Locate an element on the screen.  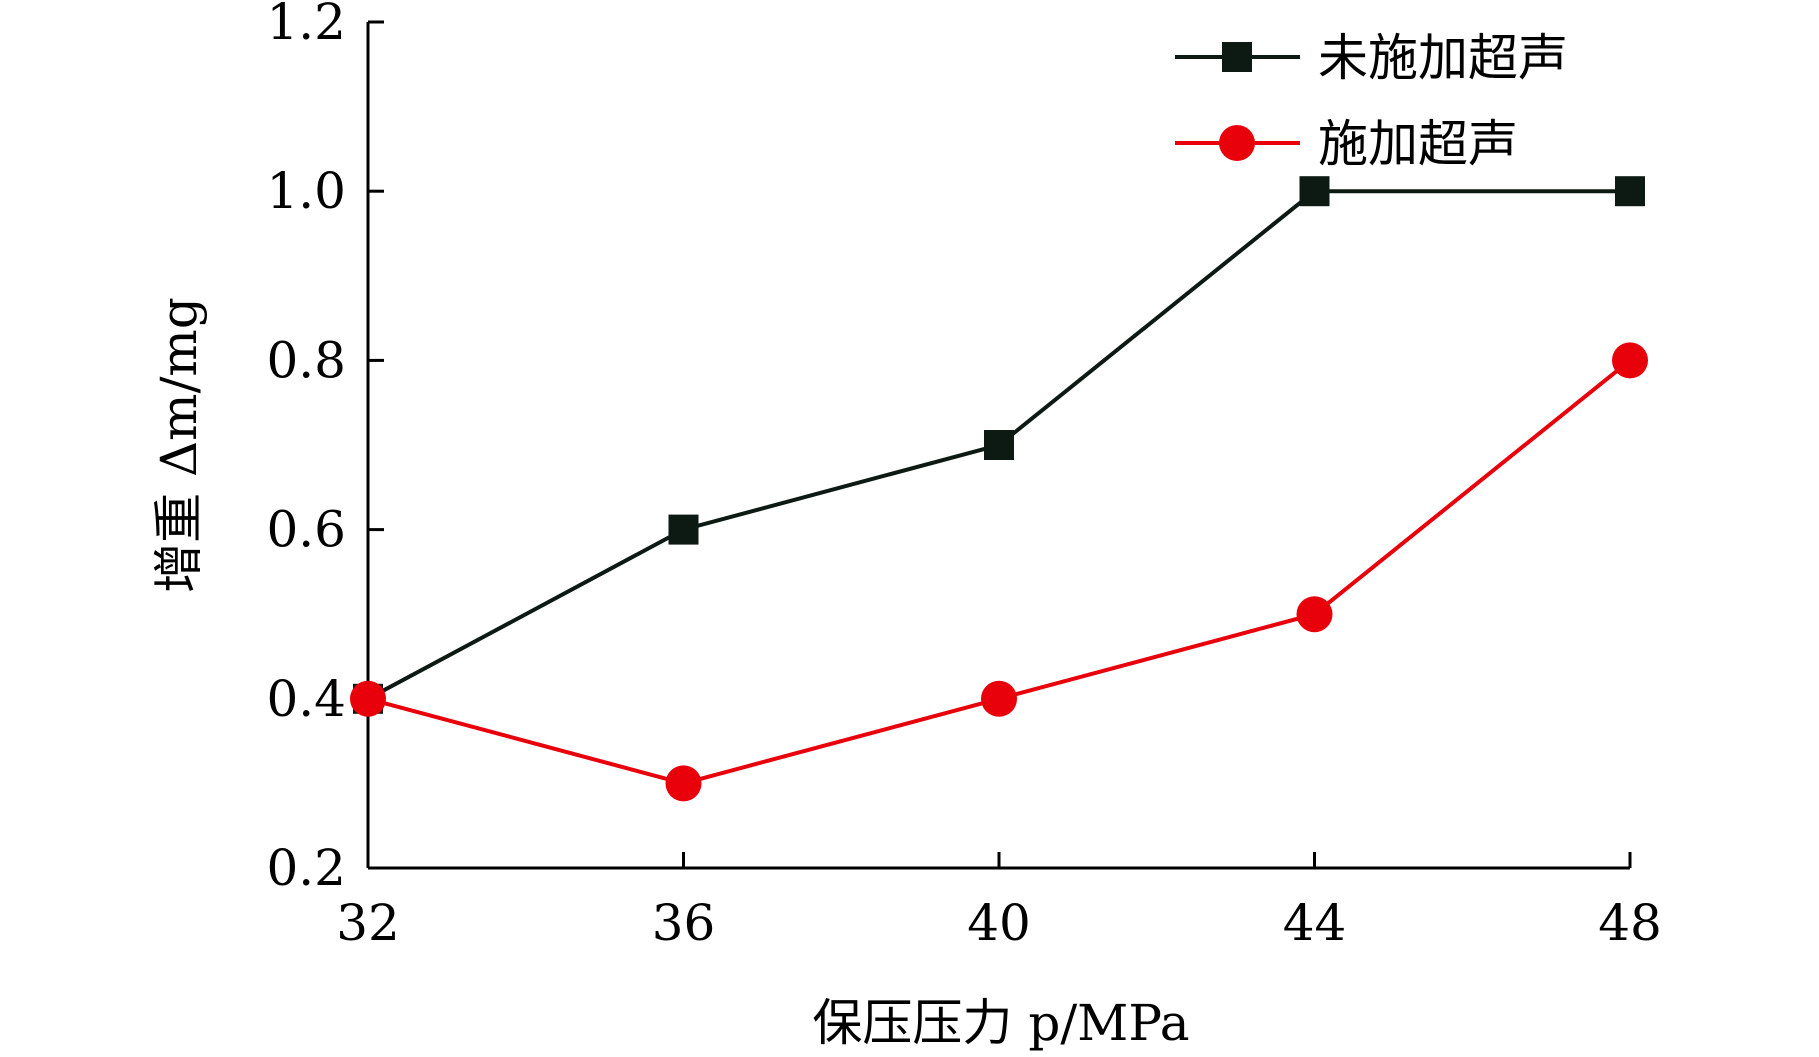
legend-label-1: 施加超声 is located at coordinates (1418, 144).